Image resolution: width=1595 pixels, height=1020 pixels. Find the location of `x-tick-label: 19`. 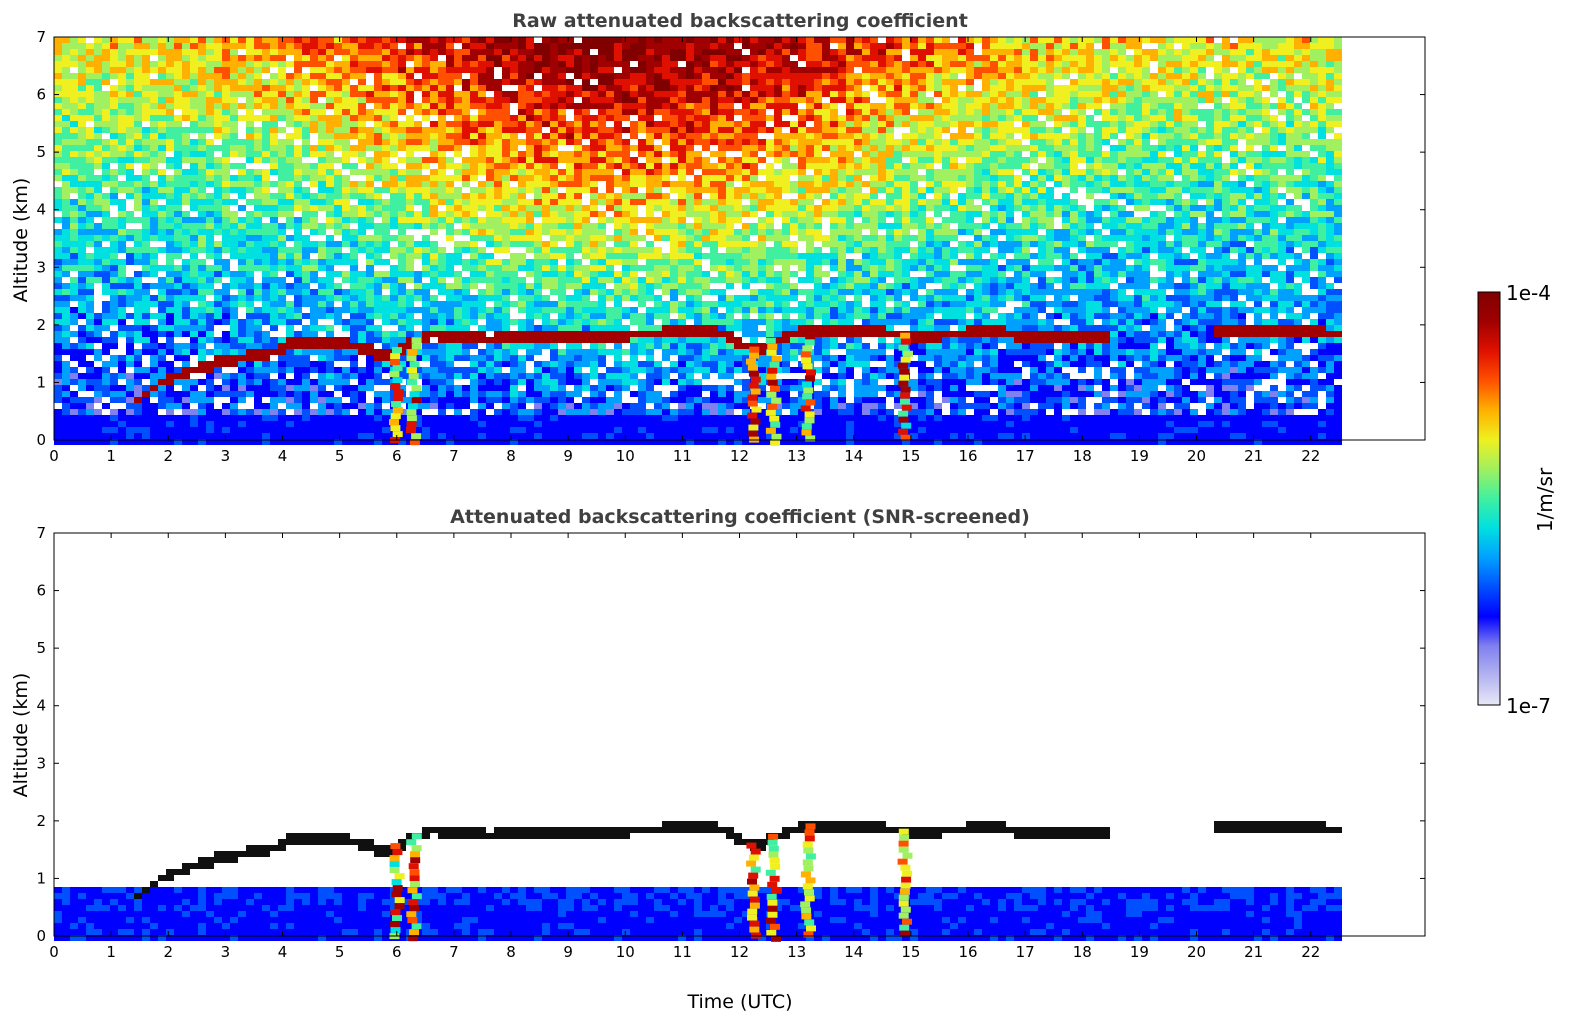

x-tick-label: 19 is located at coordinates (1139, 456).